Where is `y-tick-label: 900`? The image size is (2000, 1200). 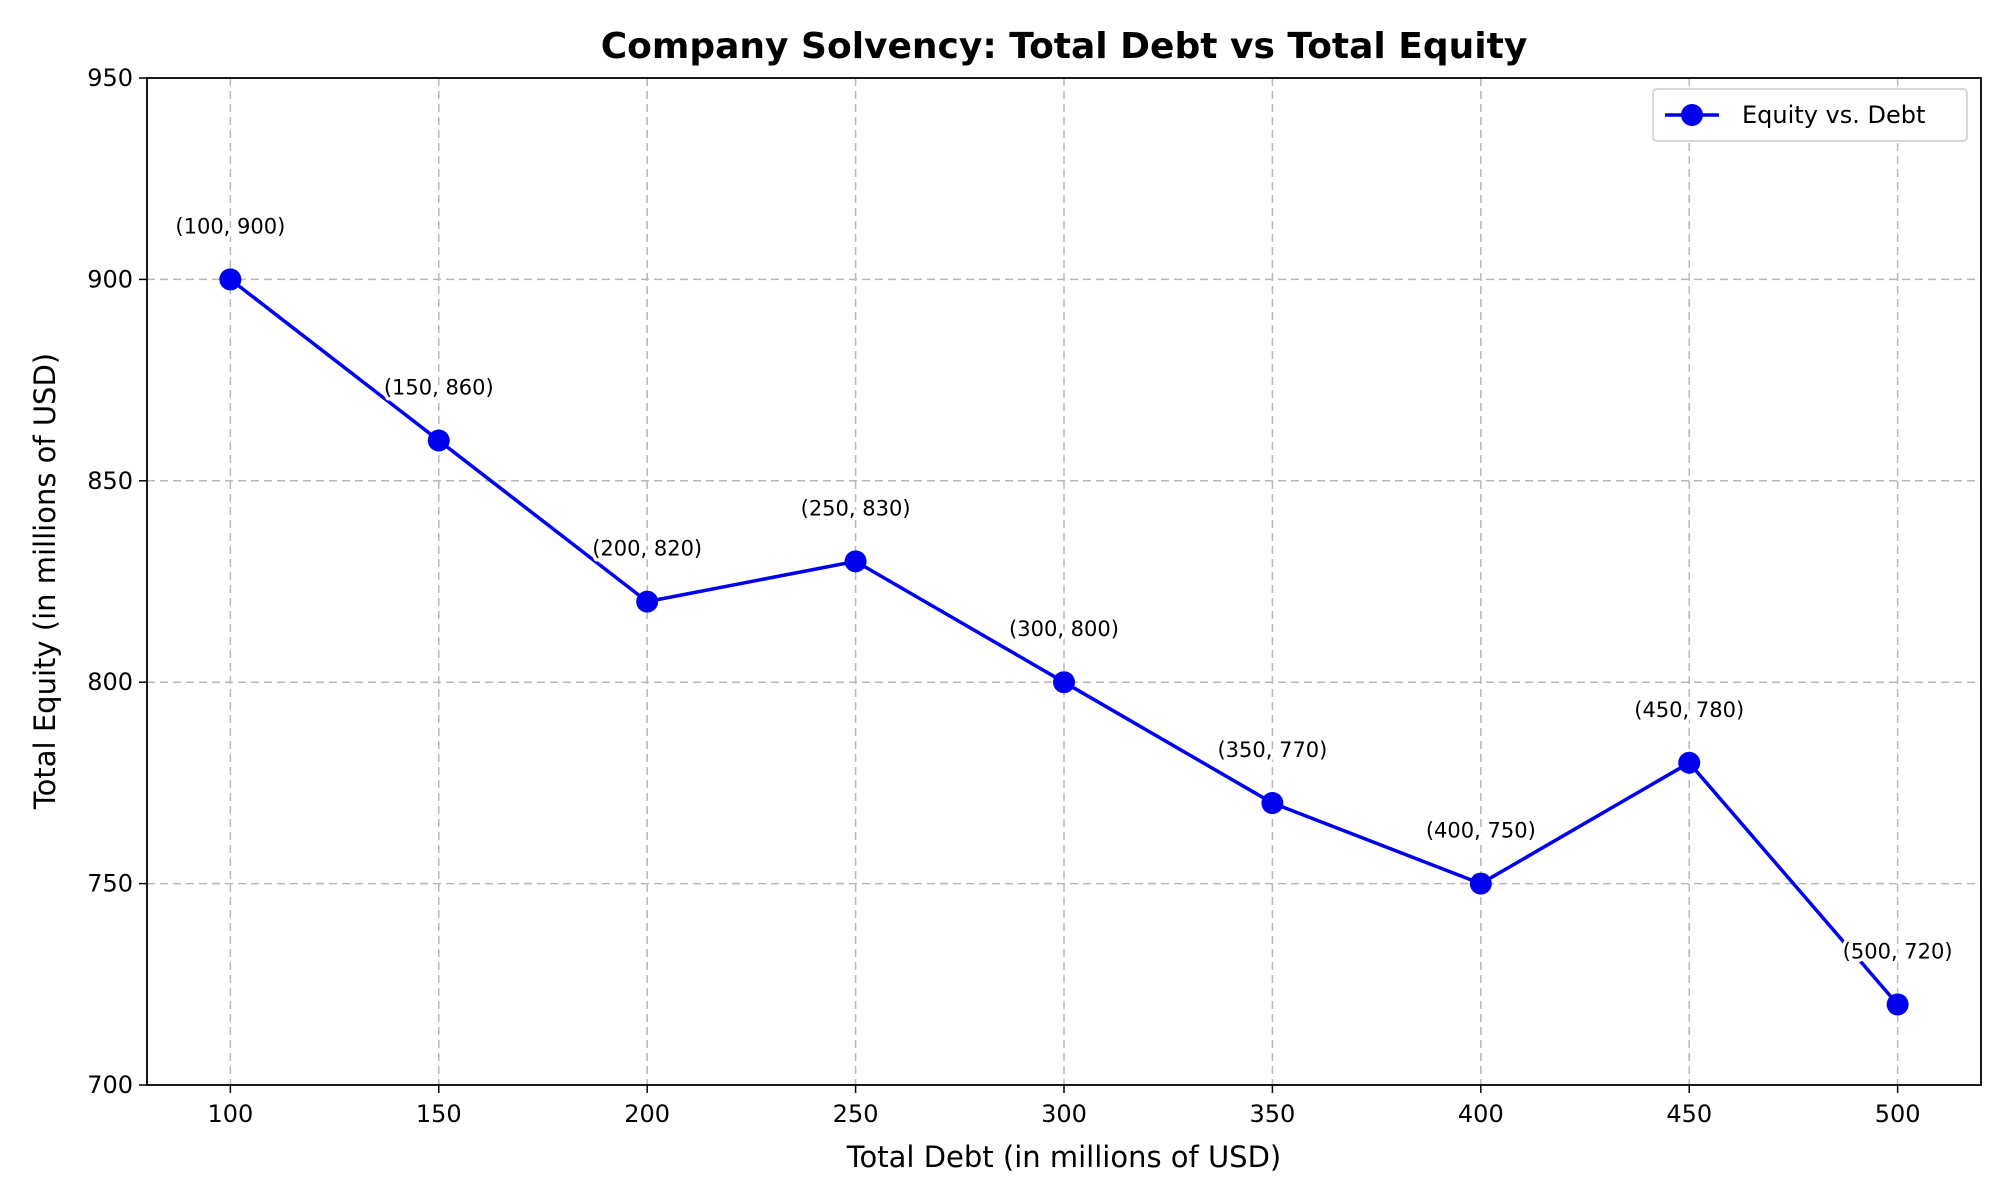 y-tick-label: 900 is located at coordinates (110, 279).